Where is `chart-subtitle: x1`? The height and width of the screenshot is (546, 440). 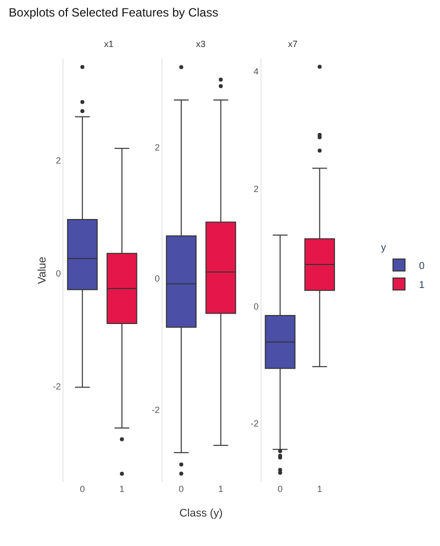 chart-subtitle: x1 is located at coordinates (109, 44).